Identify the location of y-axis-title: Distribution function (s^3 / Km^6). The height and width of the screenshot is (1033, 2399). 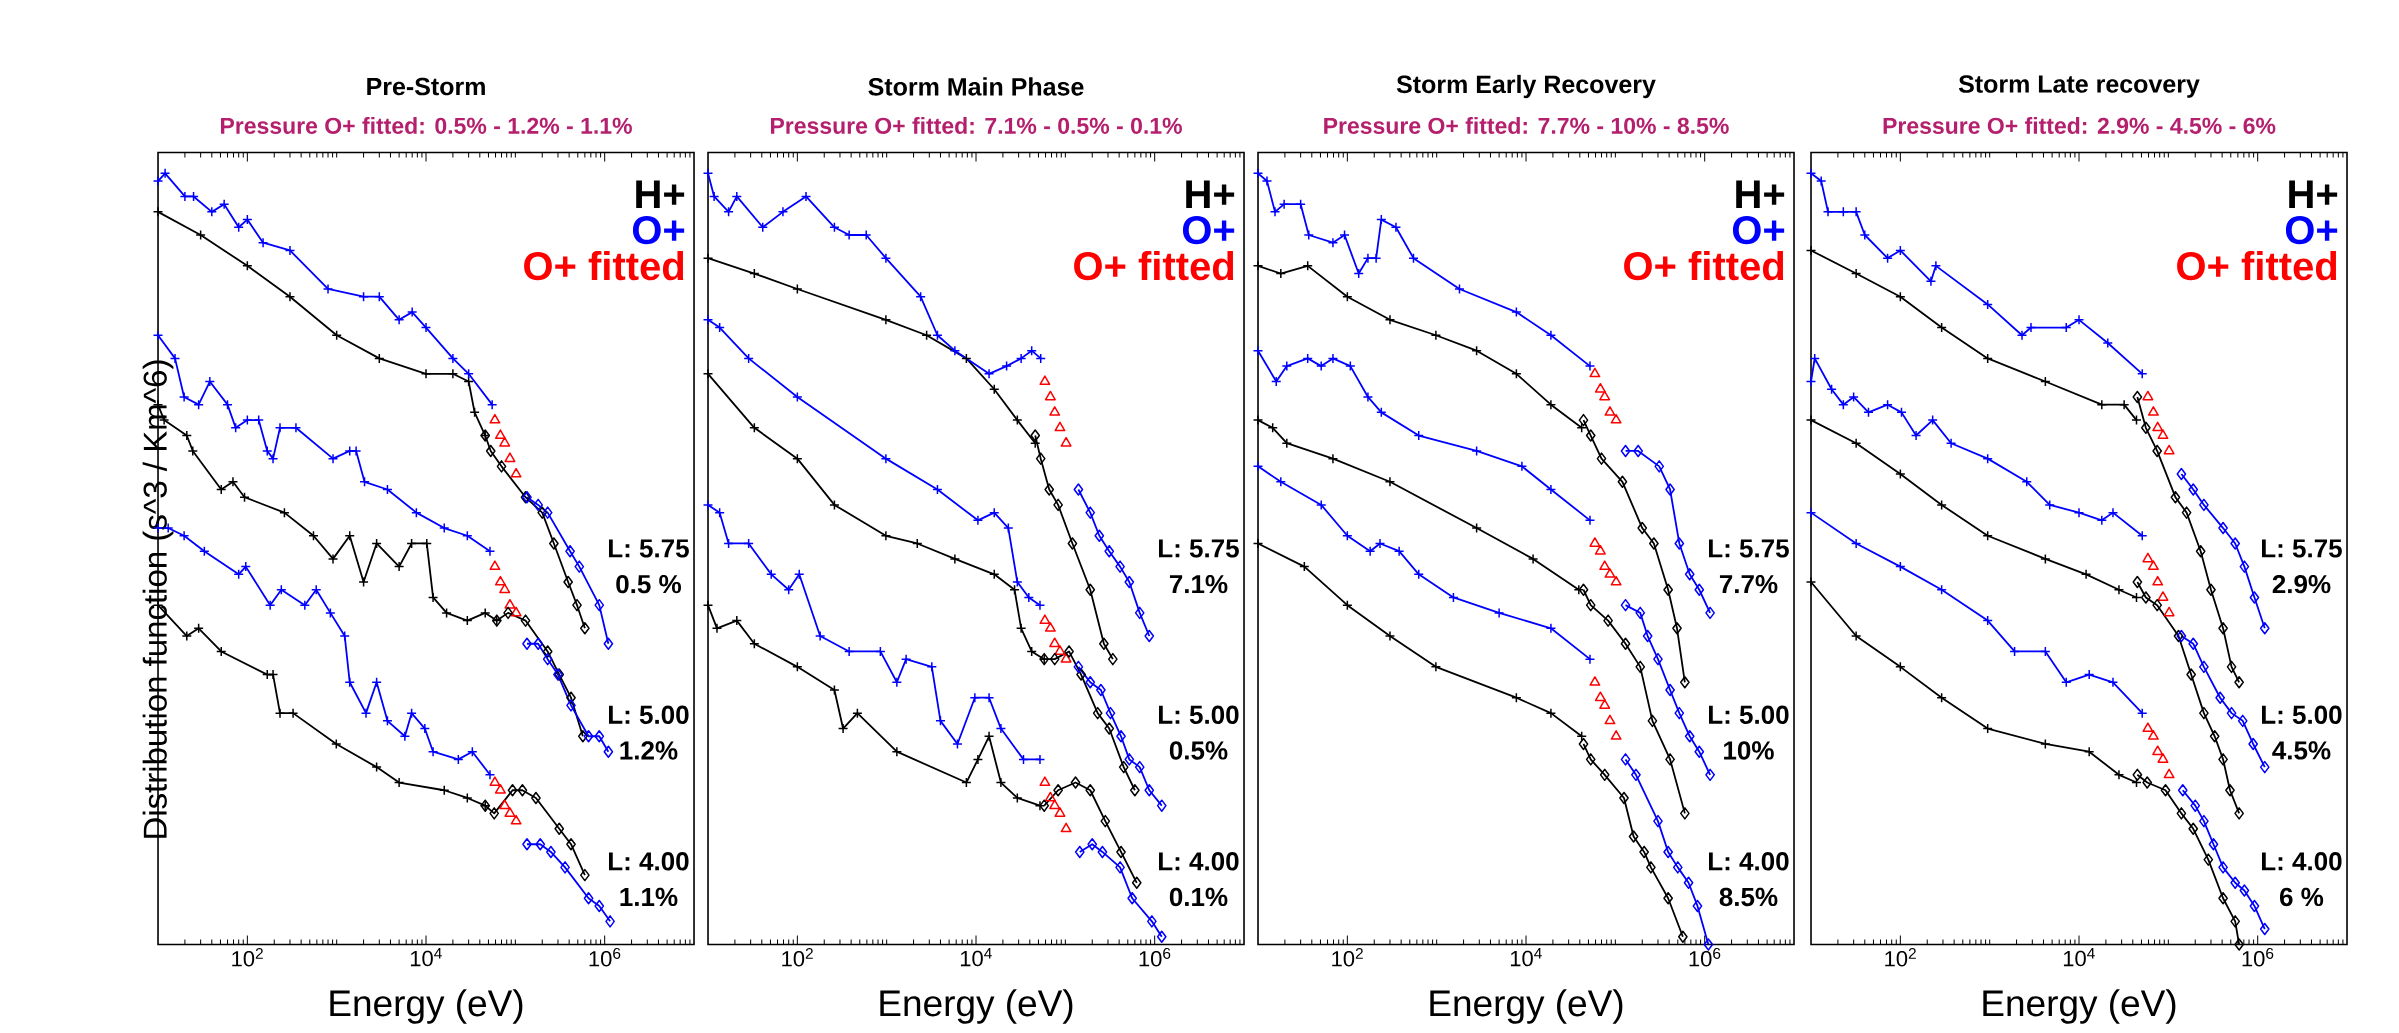
(158, 599).